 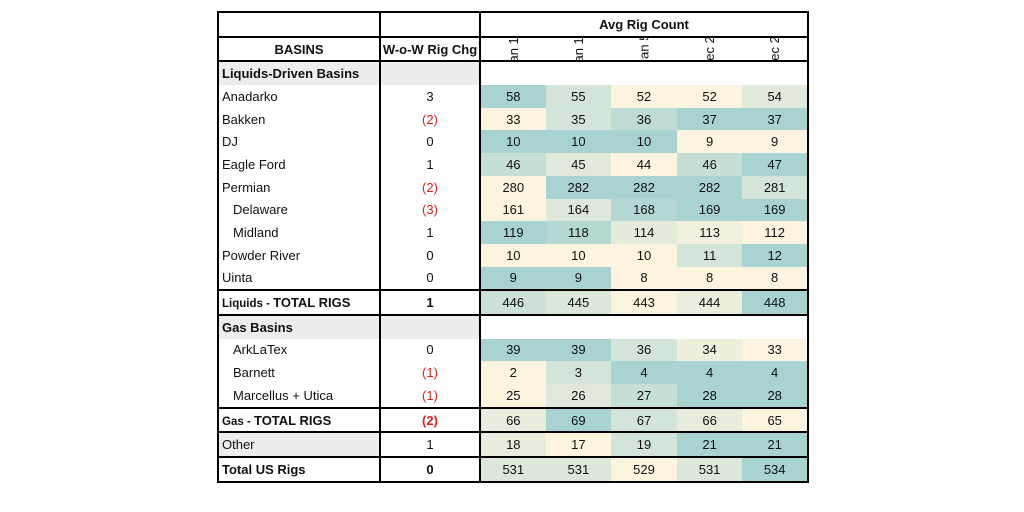 I want to click on header-blank-basins, so click(x=299, y=24).